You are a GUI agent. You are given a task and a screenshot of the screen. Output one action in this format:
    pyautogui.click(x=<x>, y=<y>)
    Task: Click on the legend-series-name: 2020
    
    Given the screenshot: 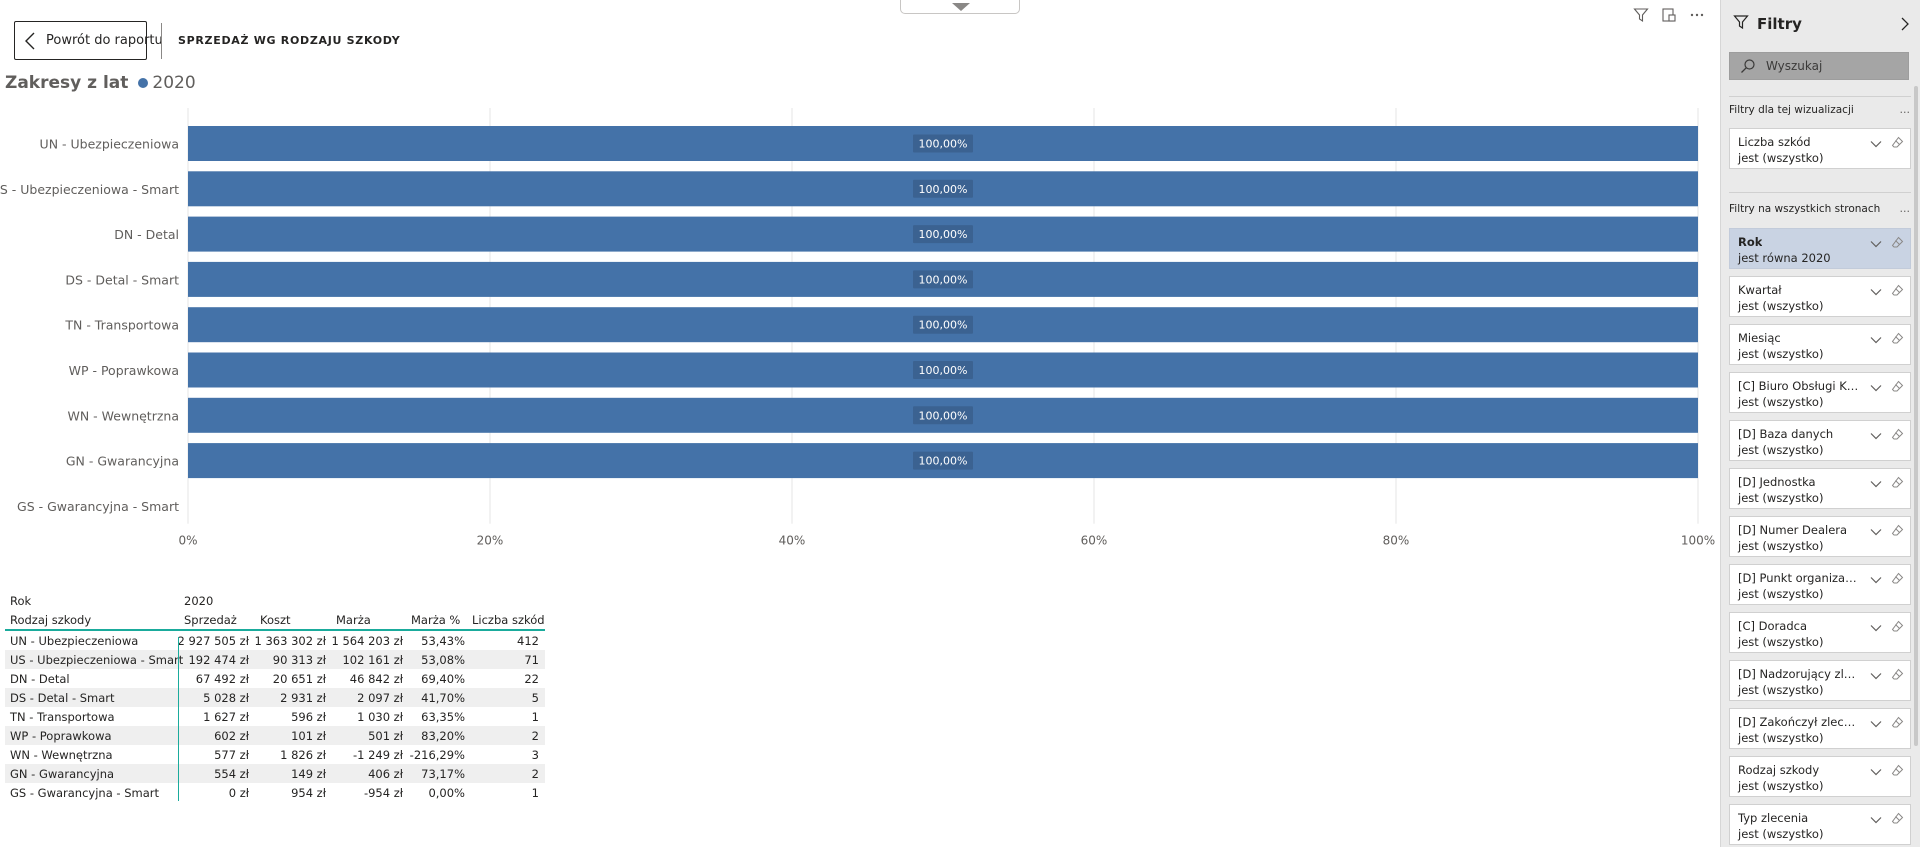 What is the action you would take?
    pyautogui.click(x=174, y=83)
    